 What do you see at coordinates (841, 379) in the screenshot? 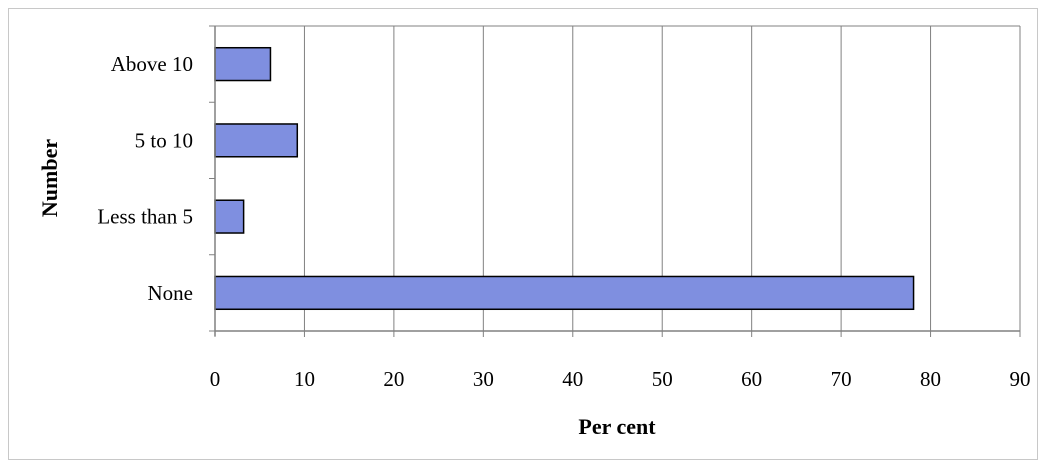
I see `x-tick-label-70: 70` at bounding box center [841, 379].